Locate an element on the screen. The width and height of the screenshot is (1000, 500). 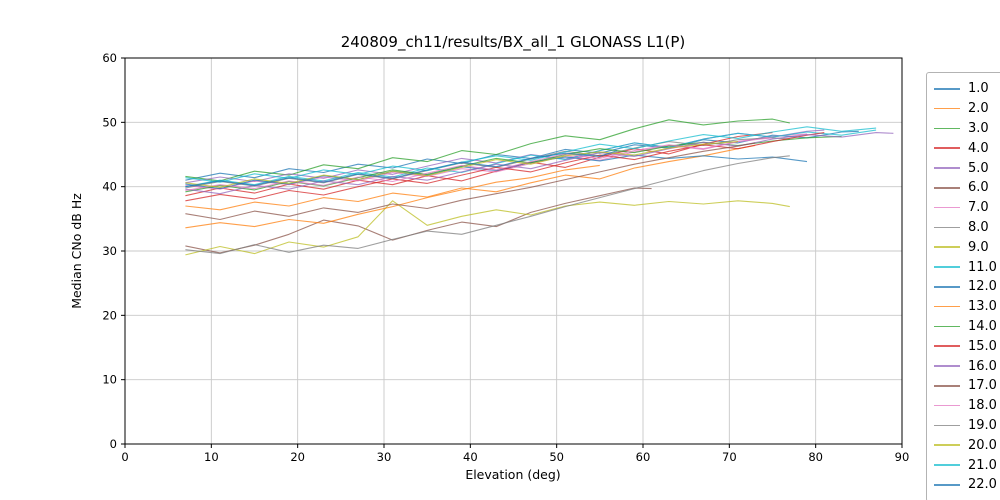
x-tick-label: 0 is located at coordinates (124, 457).